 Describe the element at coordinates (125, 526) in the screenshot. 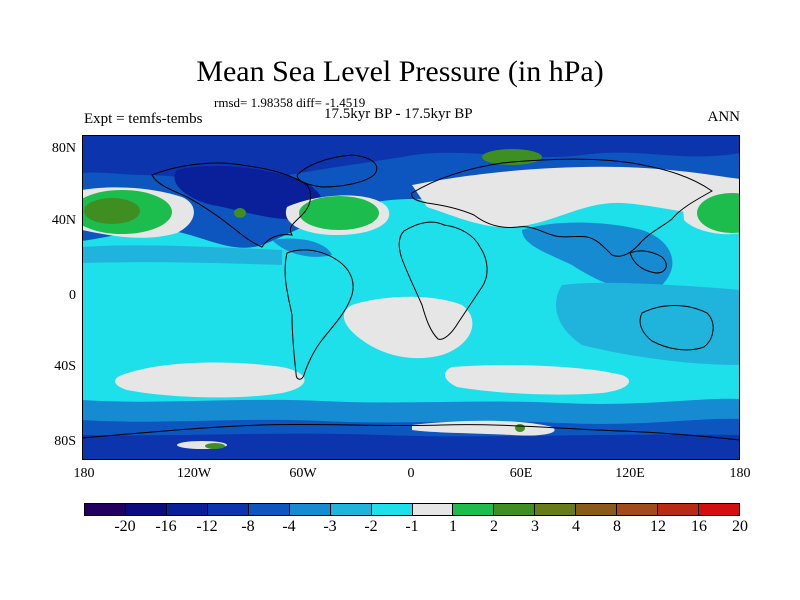

I see `colorbar-label: -20` at that location.